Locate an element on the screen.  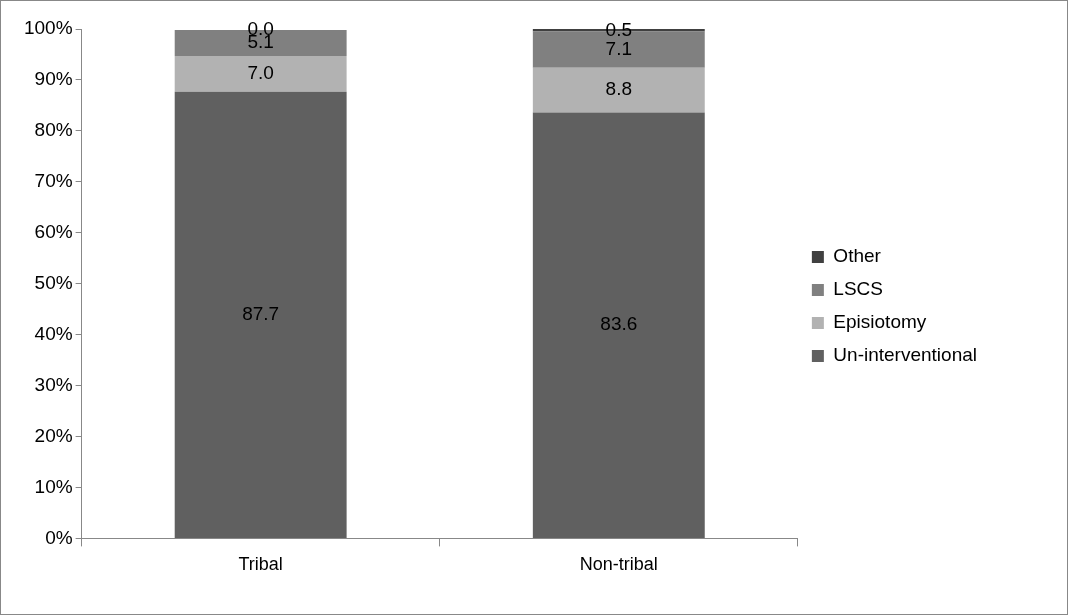
data-label: 87.7 is located at coordinates (261, 314).